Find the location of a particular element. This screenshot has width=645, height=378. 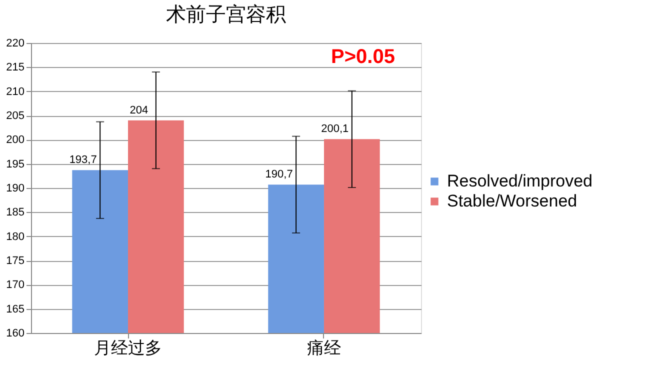

y-tick-label: 220 is located at coordinates (15, 44).